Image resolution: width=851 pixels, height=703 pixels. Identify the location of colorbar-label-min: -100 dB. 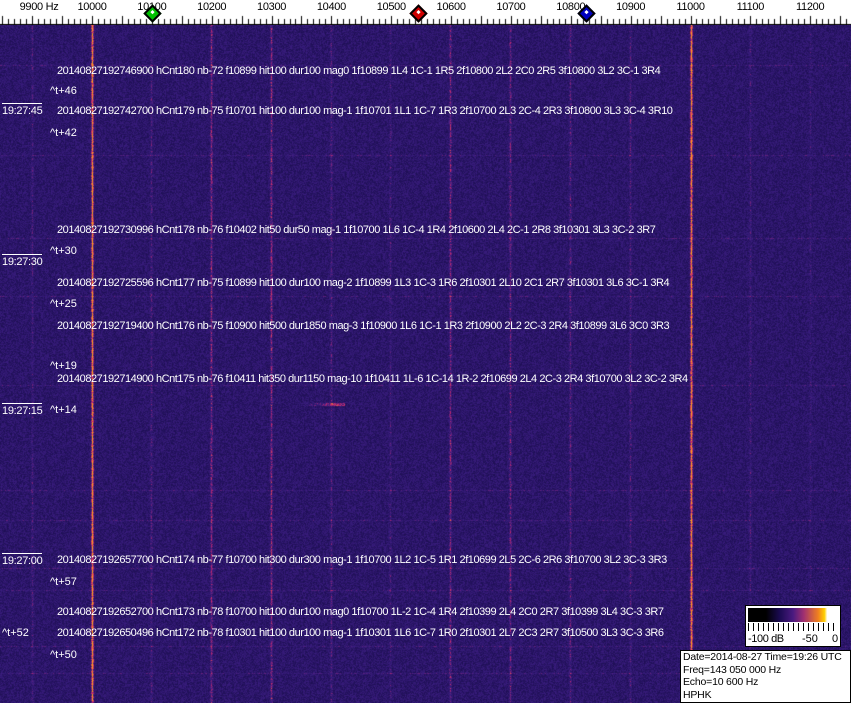
(766, 639).